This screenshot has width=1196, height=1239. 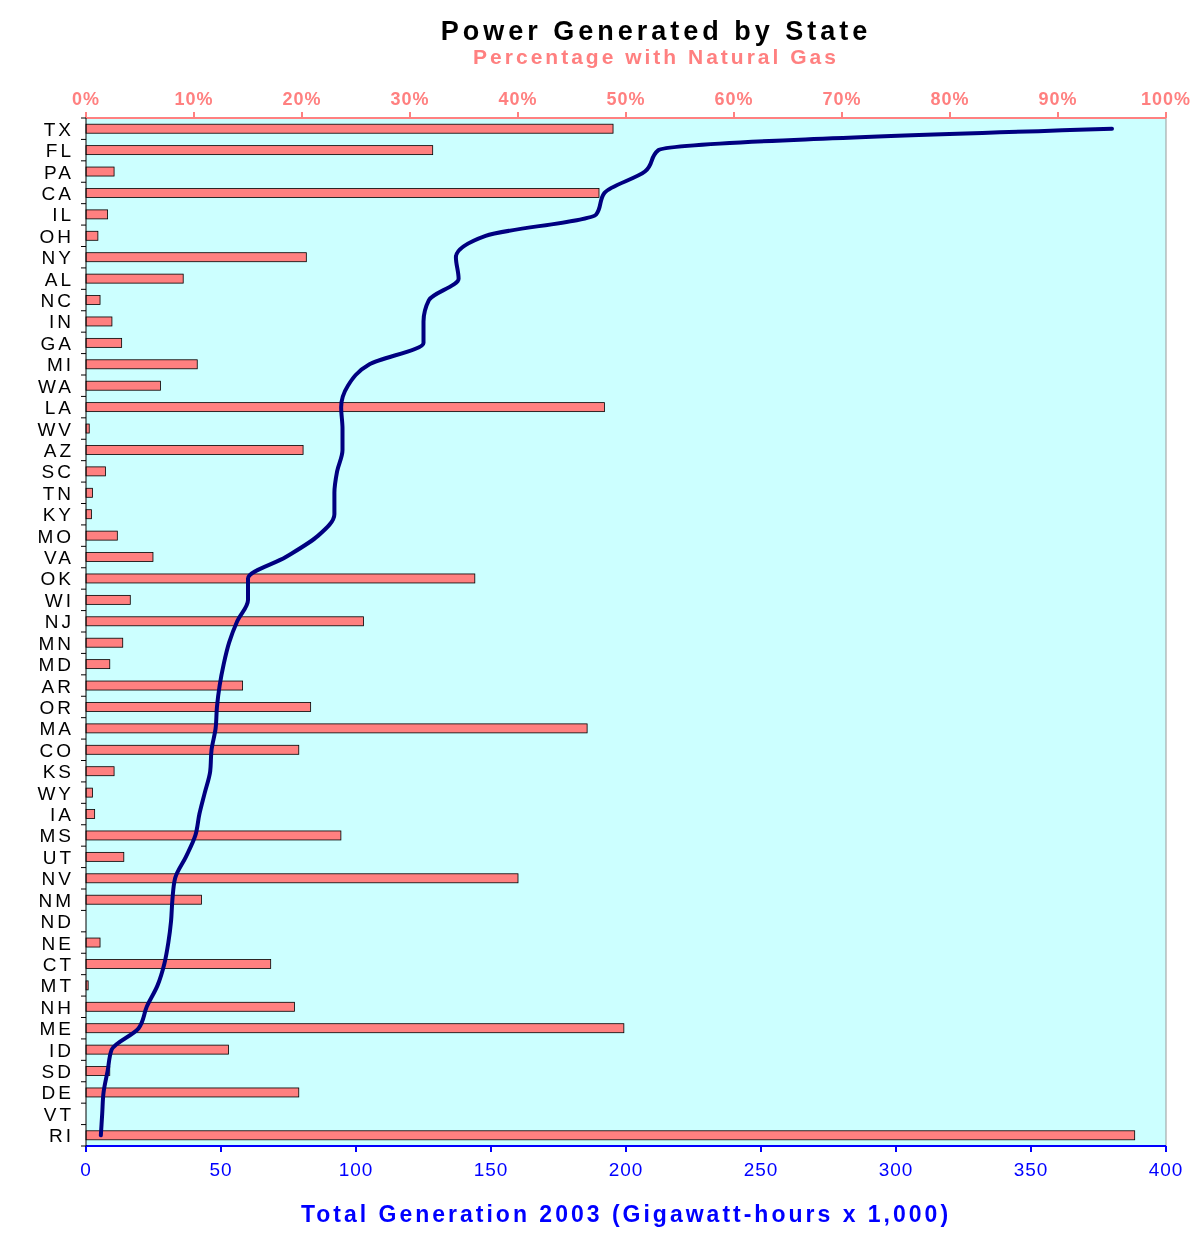 I want to click on y-tick-label: IN, so click(x=61, y=322).